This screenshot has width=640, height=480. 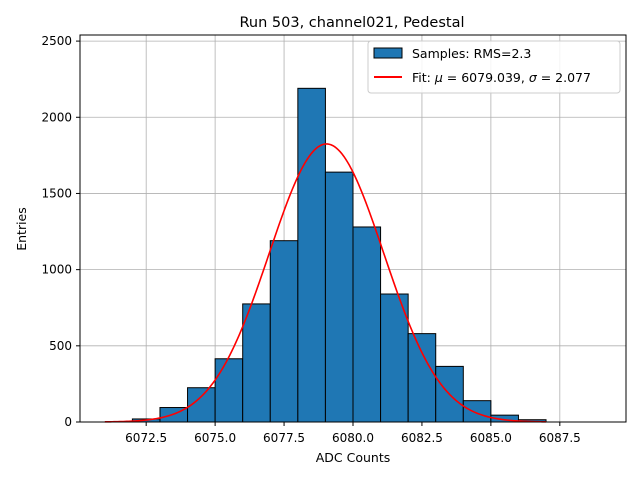 I want to click on x-tick-label: 6087.5, so click(x=560, y=438).